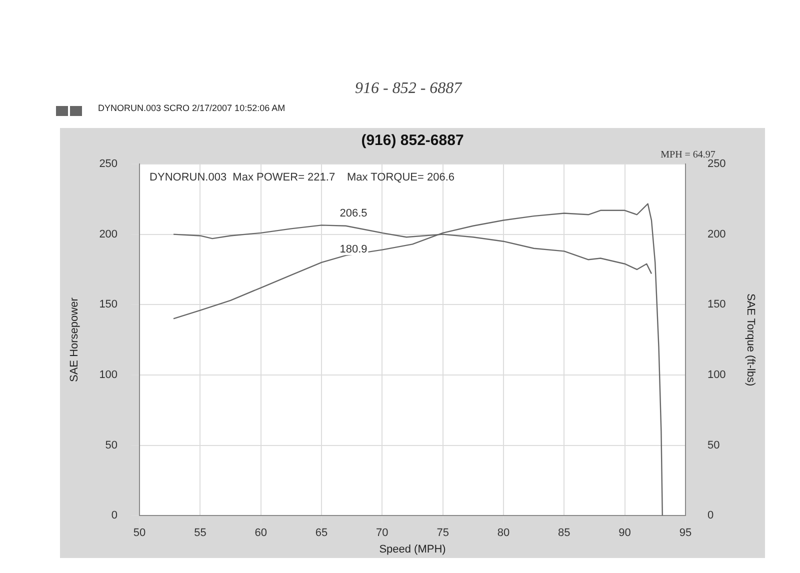  What do you see at coordinates (74, 339) in the screenshot?
I see `y-axis-title: SAE Horsepower` at bounding box center [74, 339].